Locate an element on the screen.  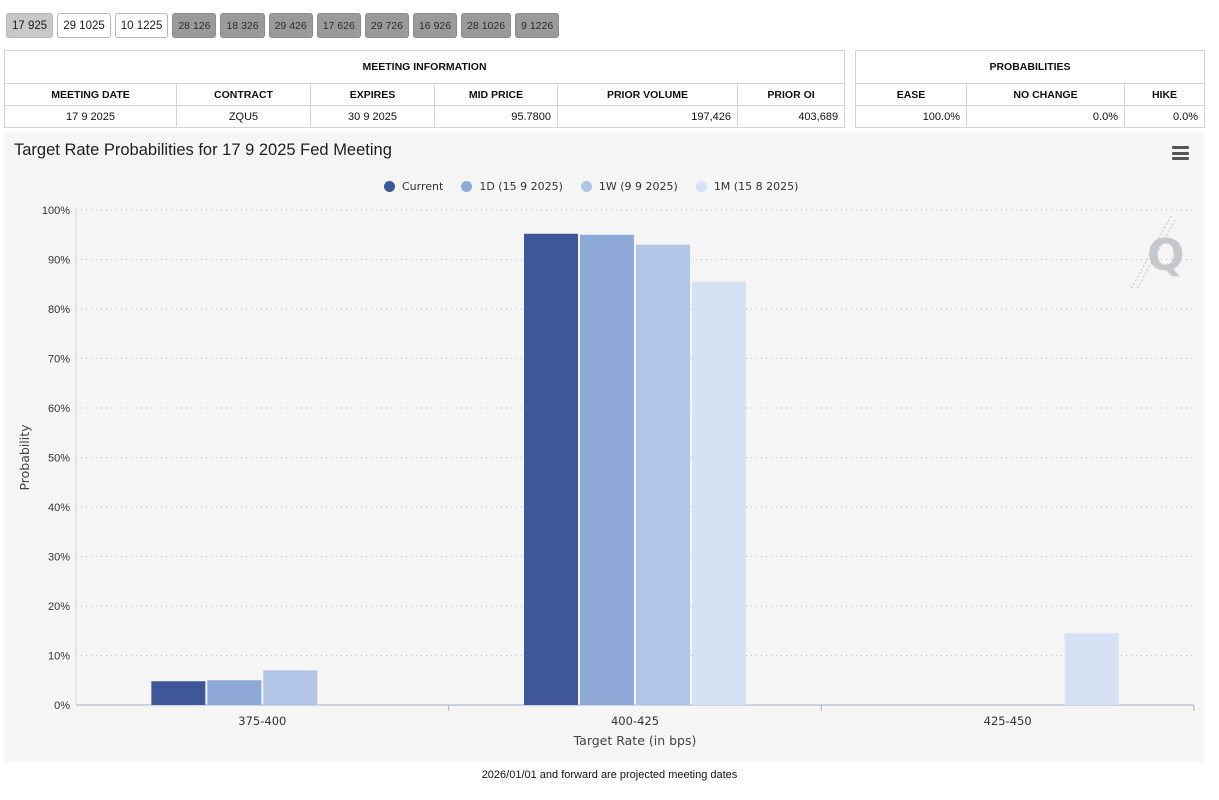
date-tab: 18 326 is located at coordinates (242, 25).